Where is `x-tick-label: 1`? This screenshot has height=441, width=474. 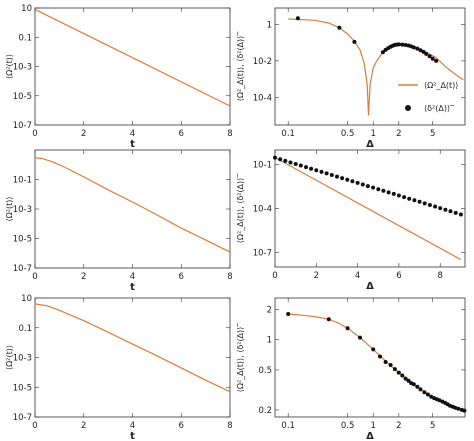
x-tick-label: 1 is located at coordinates (373, 134).